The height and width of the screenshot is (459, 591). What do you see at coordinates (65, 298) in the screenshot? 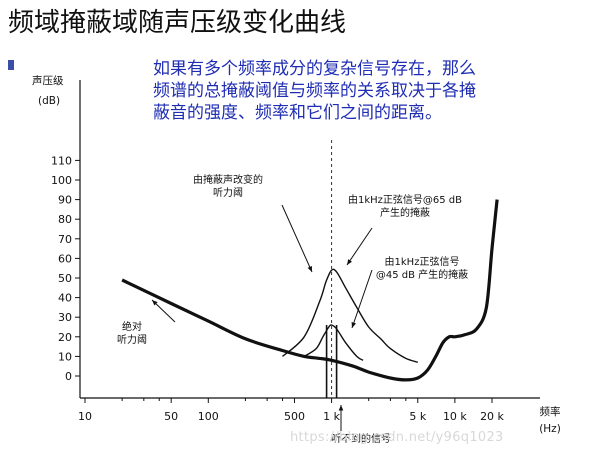
I see `y-tick-label: 40` at bounding box center [65, 298].